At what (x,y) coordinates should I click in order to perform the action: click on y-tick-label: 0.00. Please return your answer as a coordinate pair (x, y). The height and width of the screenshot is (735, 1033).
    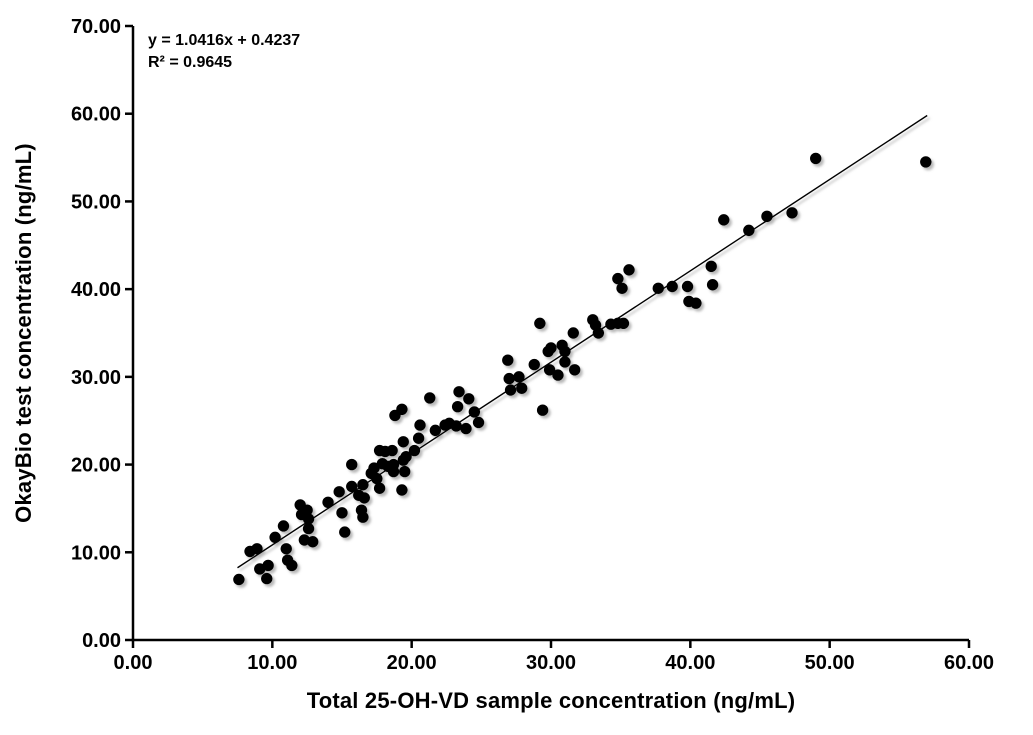
    Looking at the image, I should click on (101, 641).